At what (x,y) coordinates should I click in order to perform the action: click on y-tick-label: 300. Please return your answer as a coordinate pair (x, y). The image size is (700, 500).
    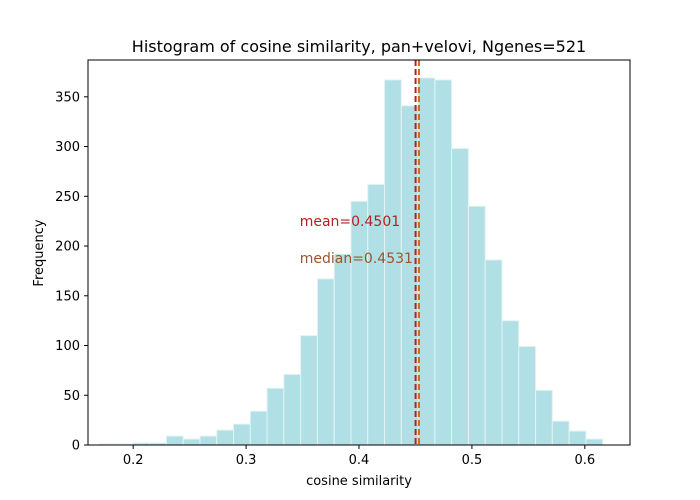
    Looking at the image, I should click on (67, 147).